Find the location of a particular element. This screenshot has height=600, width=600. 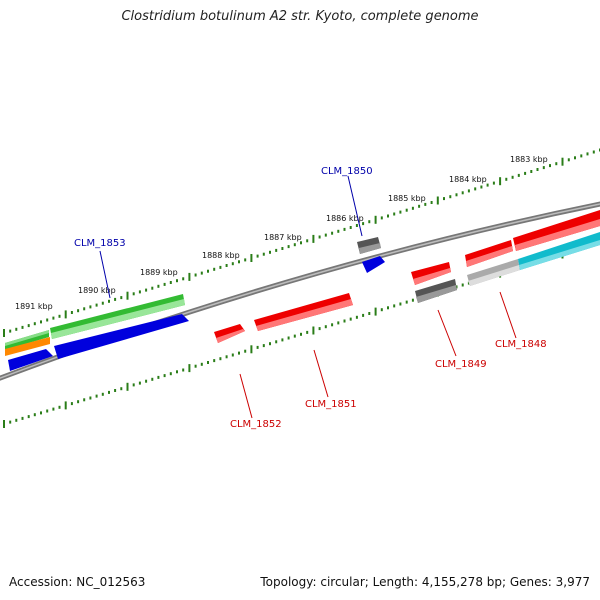

gene-feature-clm-1849-grey is located at coordinates (436, 291).